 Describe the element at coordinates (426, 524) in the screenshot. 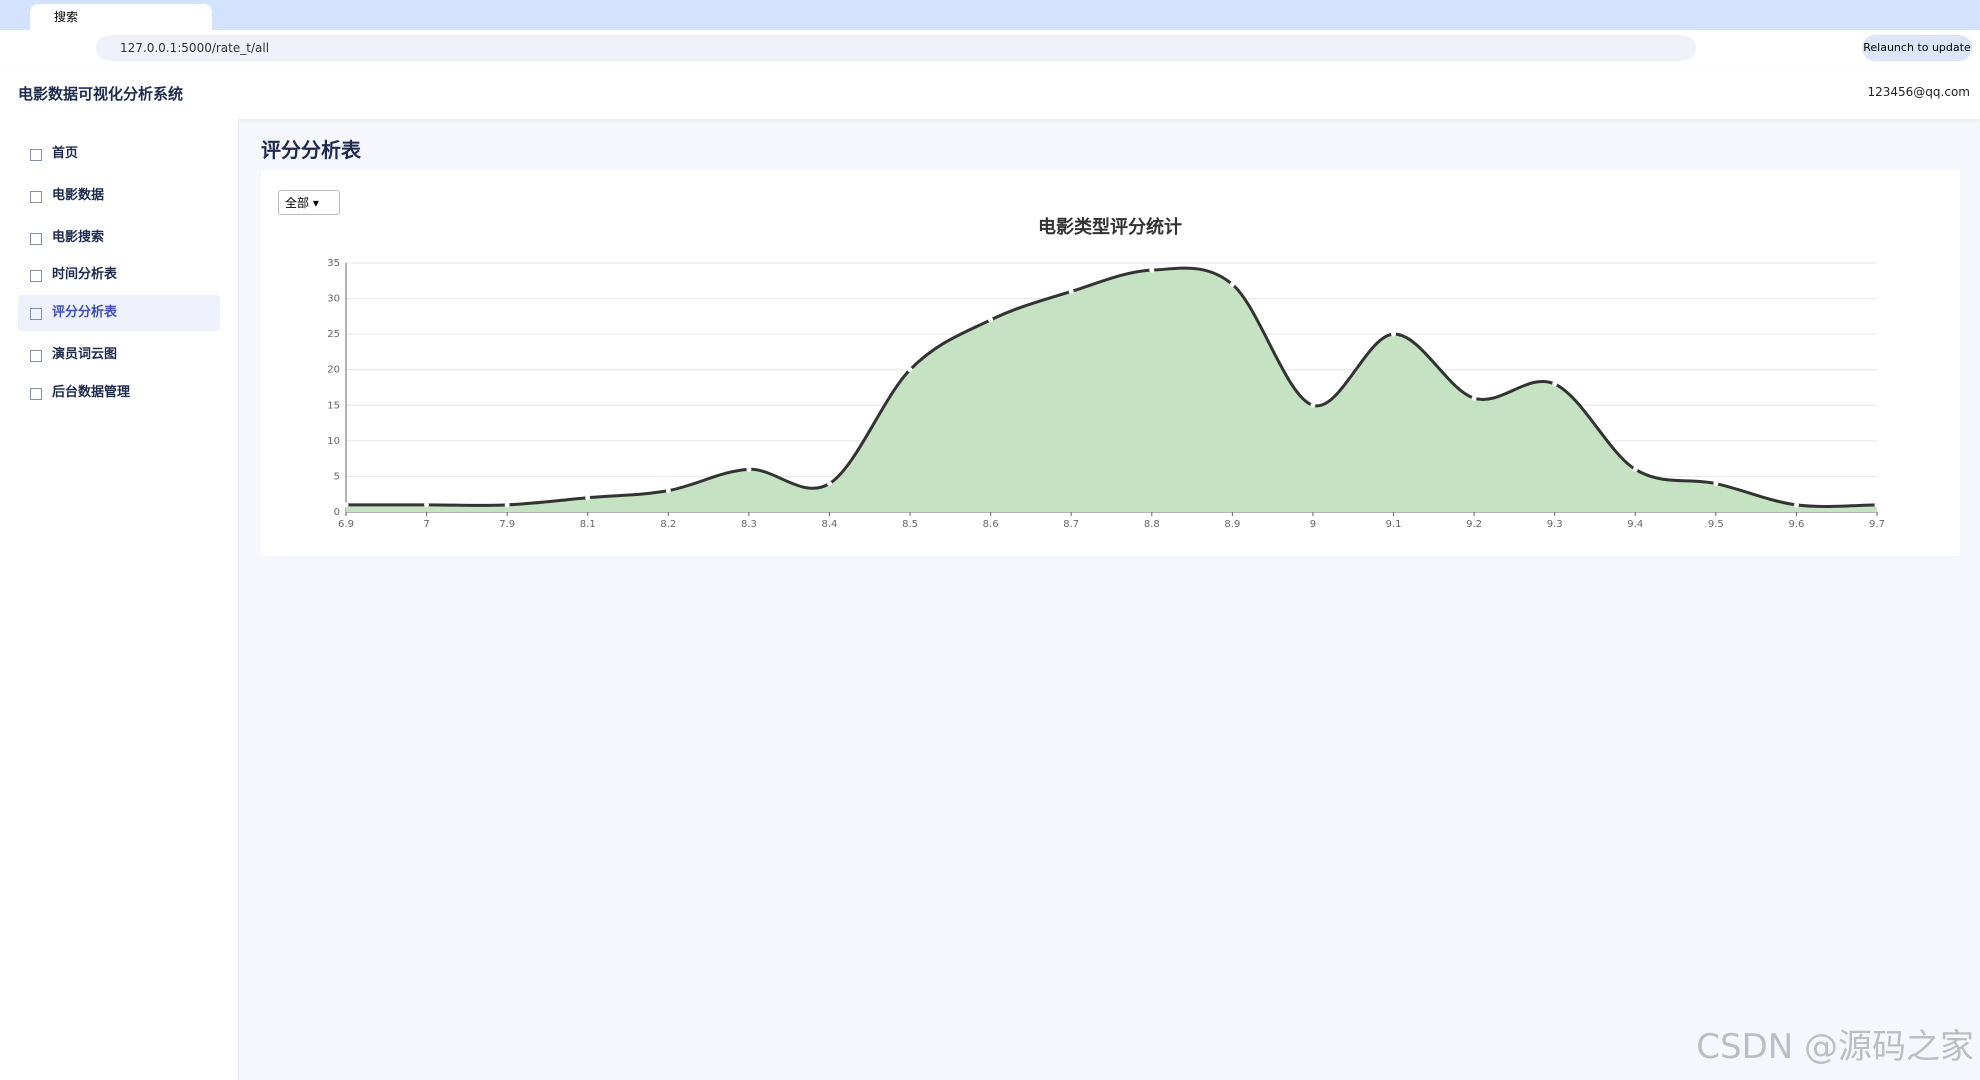

I see `x-tick-label: 7` at that location.